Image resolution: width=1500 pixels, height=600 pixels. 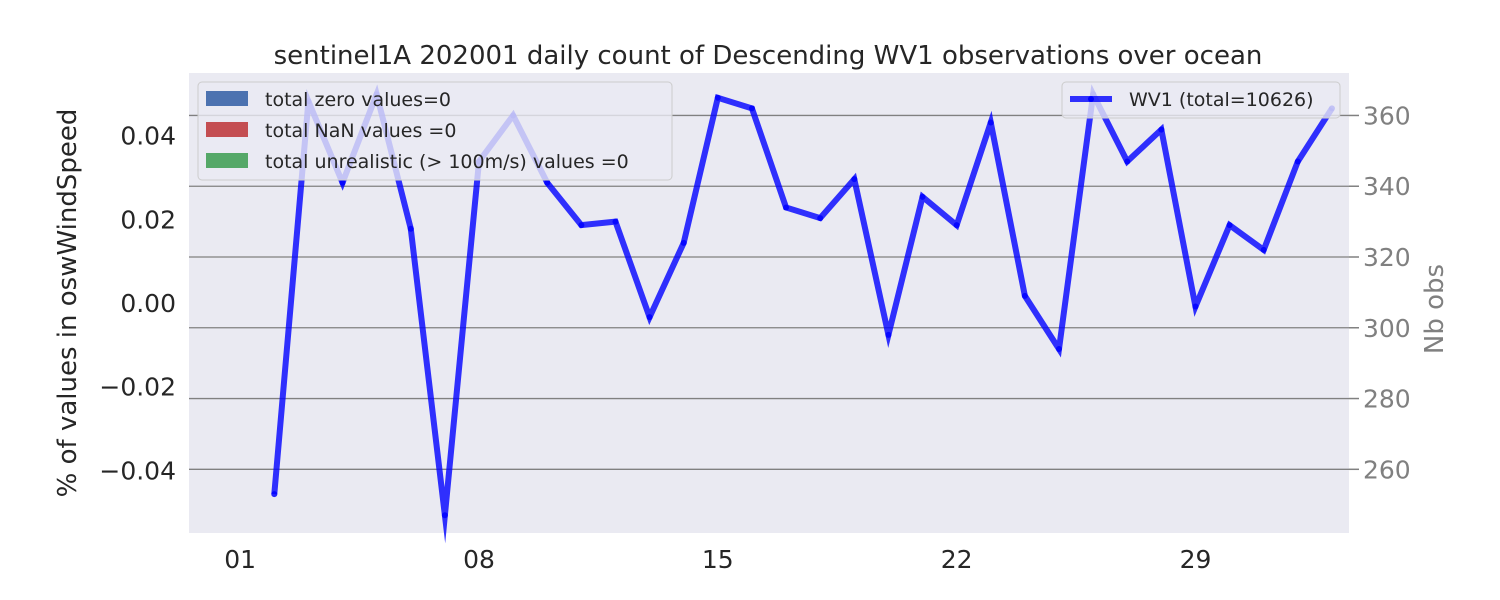 What do you see at coordinates (68, 303) in the screenshot?
I see `y-axis-label-left: % of values in oswWindSpeed` at bounding box center [68, 303].